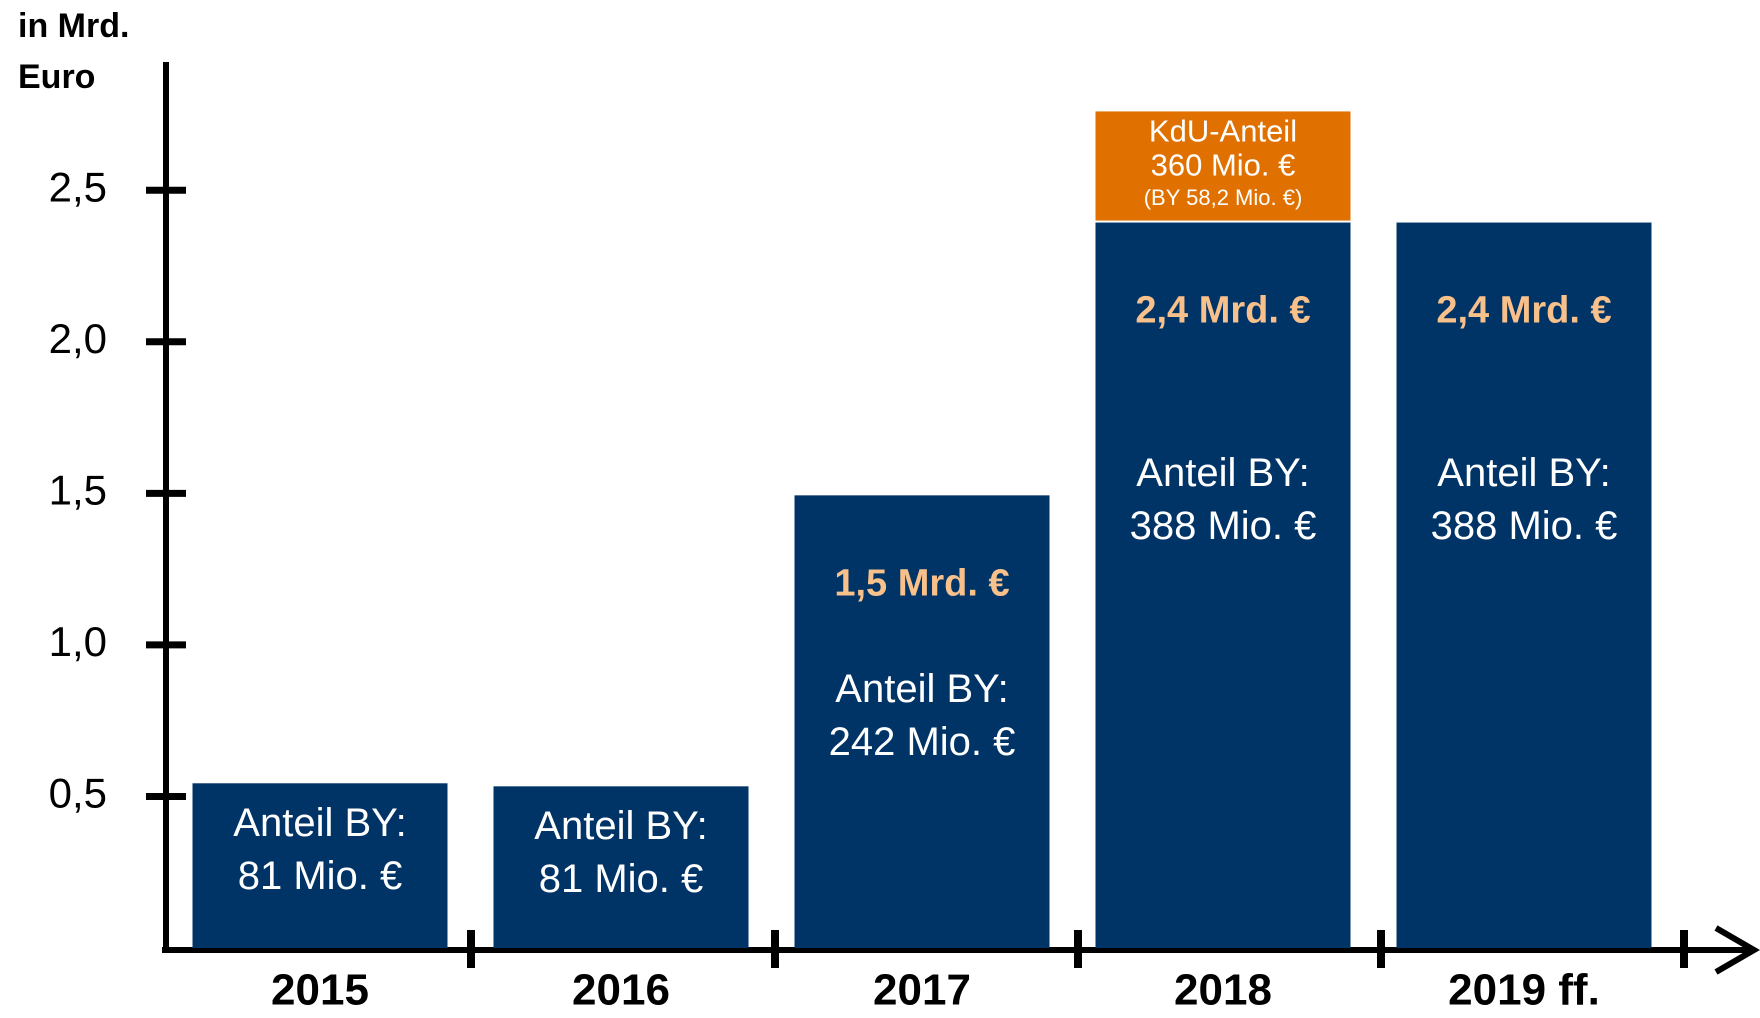 The height and width of the screenshot is (1018, 1760). Describe the element at coordinates (78, 338) in the screenshot. I see `y-tick-label: 2,0` at that location.